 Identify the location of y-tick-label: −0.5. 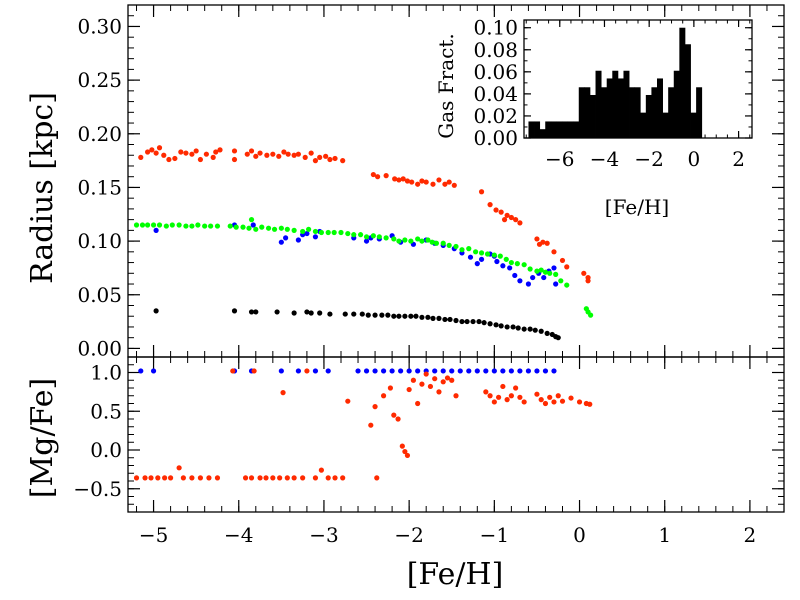
(97, 489).